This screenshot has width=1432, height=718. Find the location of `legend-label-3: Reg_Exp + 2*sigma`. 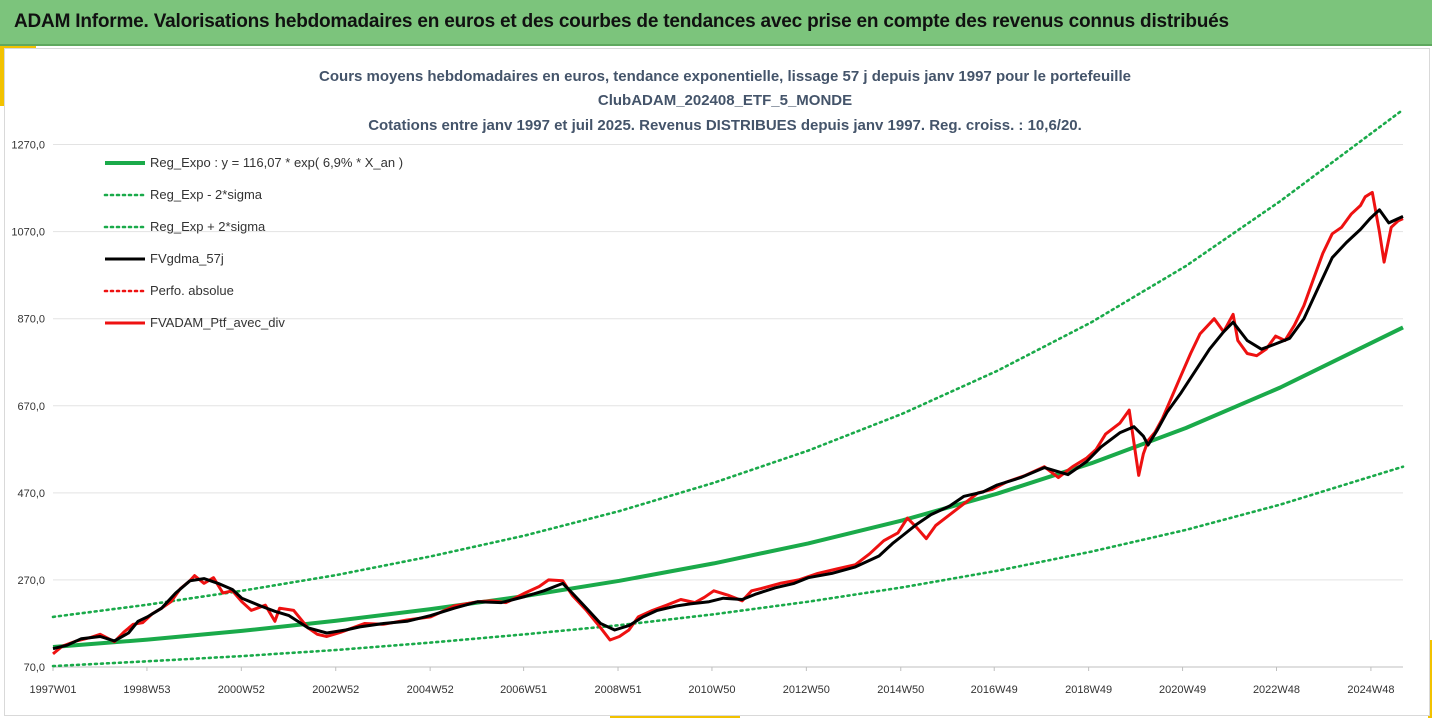

legend-label-3: Reg_Exp + 2*sigma is located at coordinates (208, 226).